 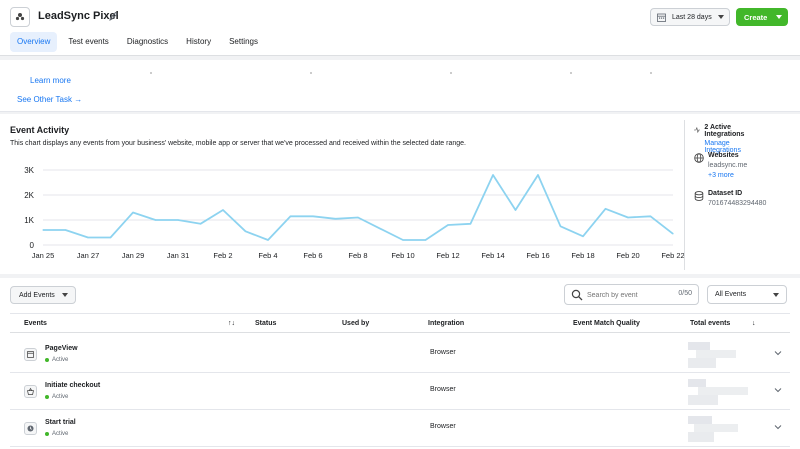 I want to click on integrations-title: 2 Active Integrations, so click(x=724, y=131).